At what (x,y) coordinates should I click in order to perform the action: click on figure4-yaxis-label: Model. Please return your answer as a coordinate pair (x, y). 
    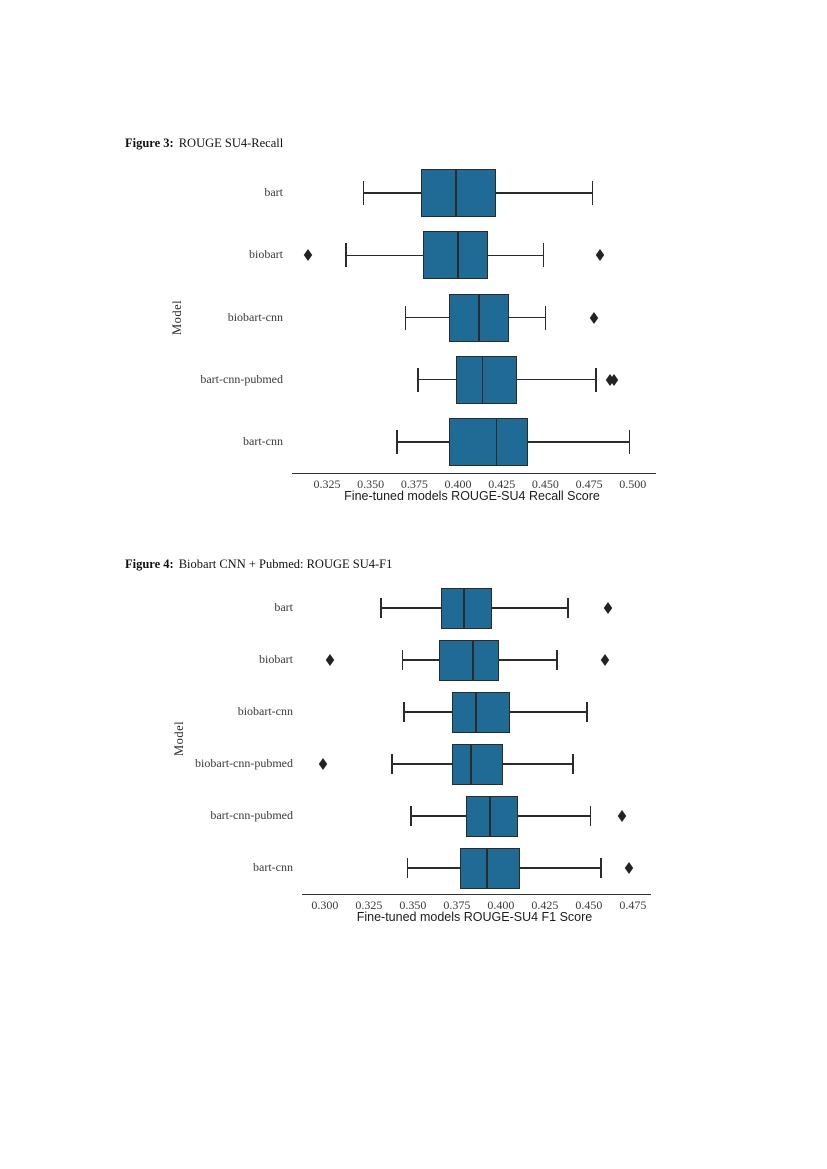
    Looking at the image, I should click on (179, 738).